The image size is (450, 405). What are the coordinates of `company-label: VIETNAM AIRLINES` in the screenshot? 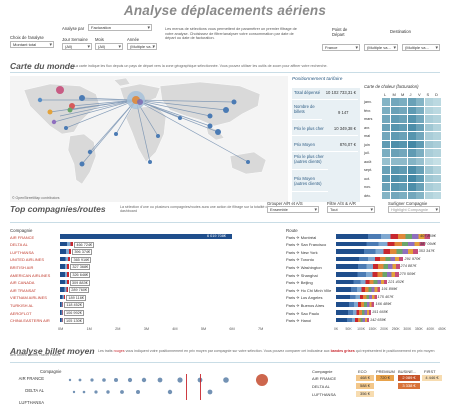 It's located at (28, 298).